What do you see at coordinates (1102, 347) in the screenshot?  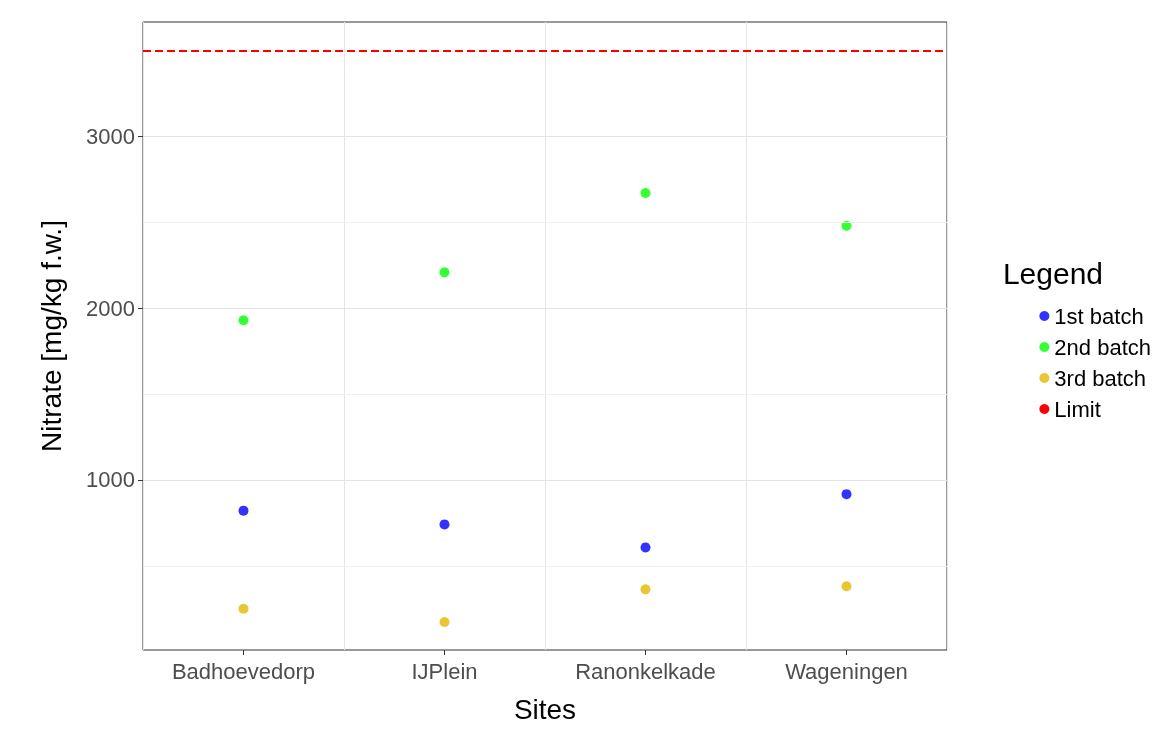 I see `legend-label: 2nd batch` at bounding box center [1102, 347].